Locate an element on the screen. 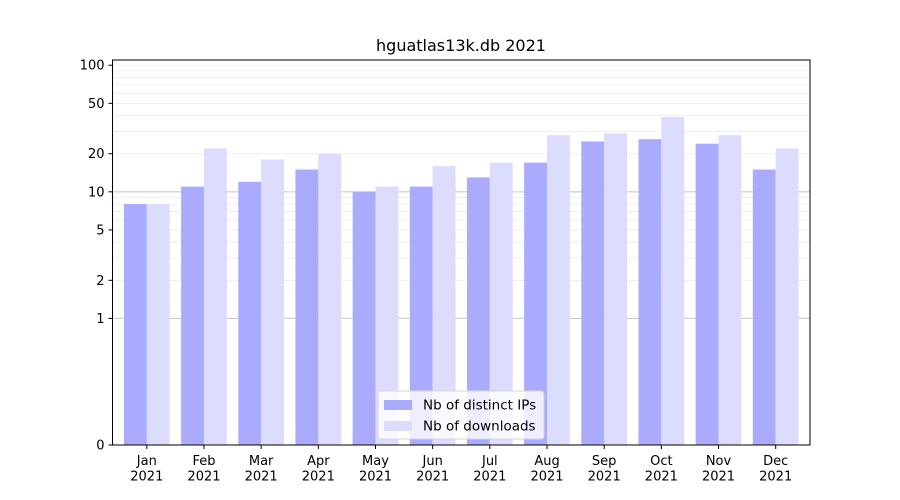 This screenshot has width=900, height=500. y-tick-label: 2 is located at coordinates (100, 281).